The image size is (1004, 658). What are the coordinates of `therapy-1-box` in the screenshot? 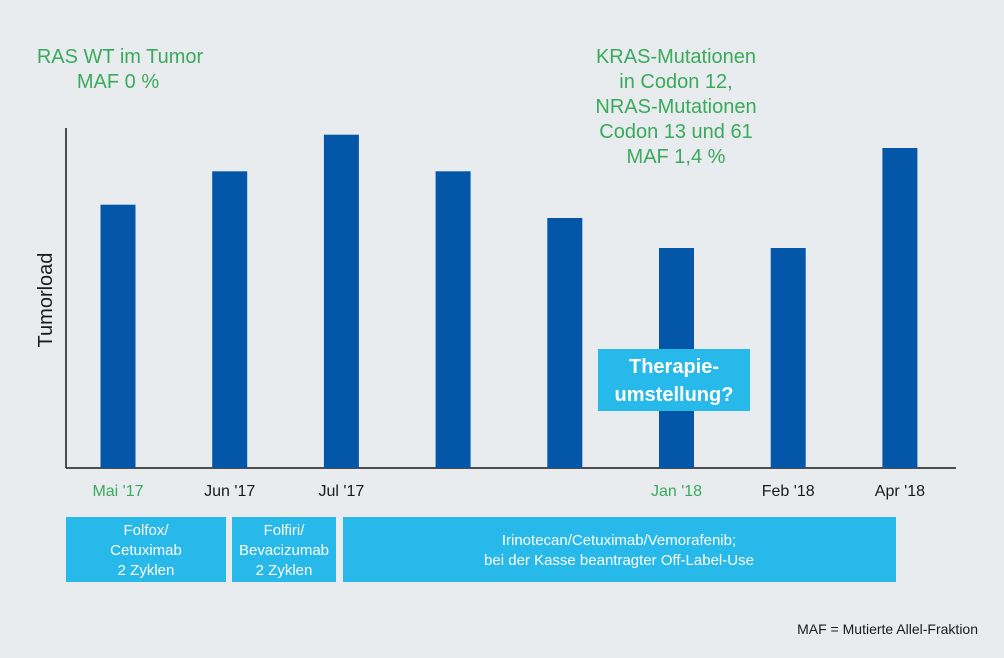 It's located at (146, 549).